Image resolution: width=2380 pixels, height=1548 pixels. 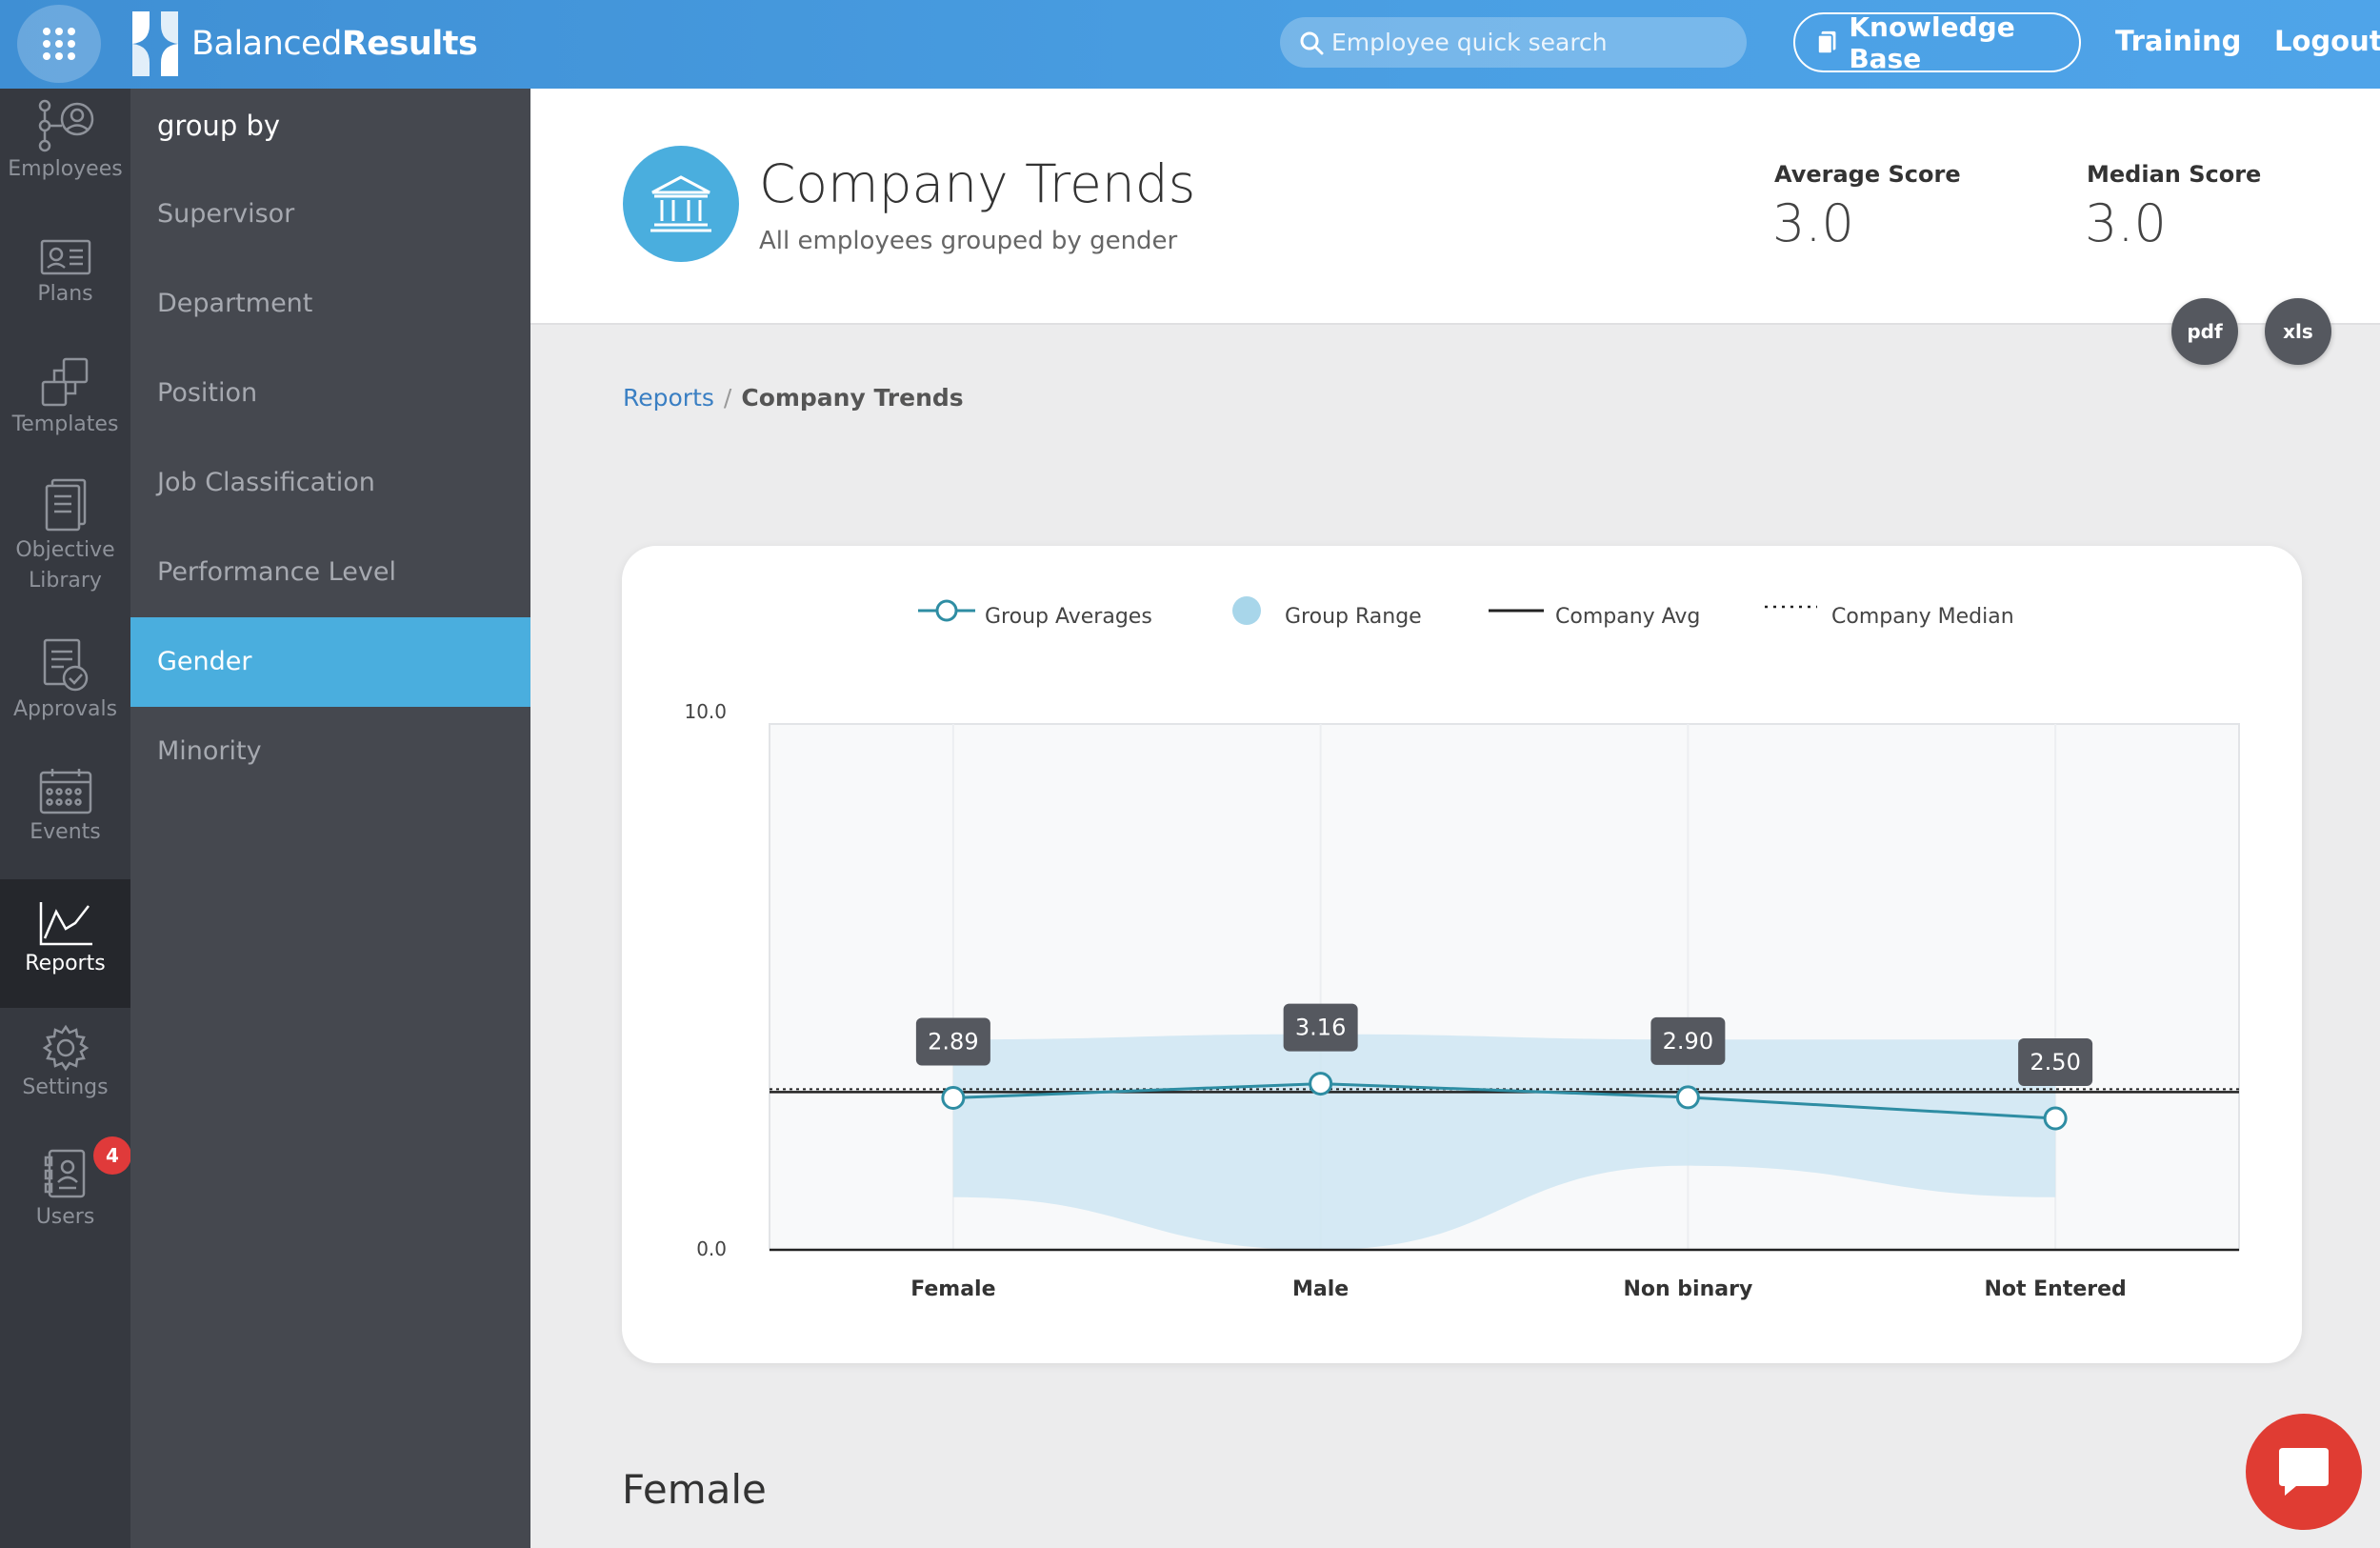 What do you see at coordinates (1826, 42) in the screenshot?
I see `document-icon` at bounding box center [1826, 42].